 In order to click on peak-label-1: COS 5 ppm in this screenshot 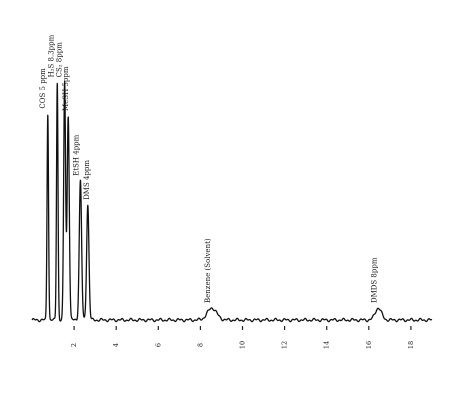, I will do `click(43, 88)`.